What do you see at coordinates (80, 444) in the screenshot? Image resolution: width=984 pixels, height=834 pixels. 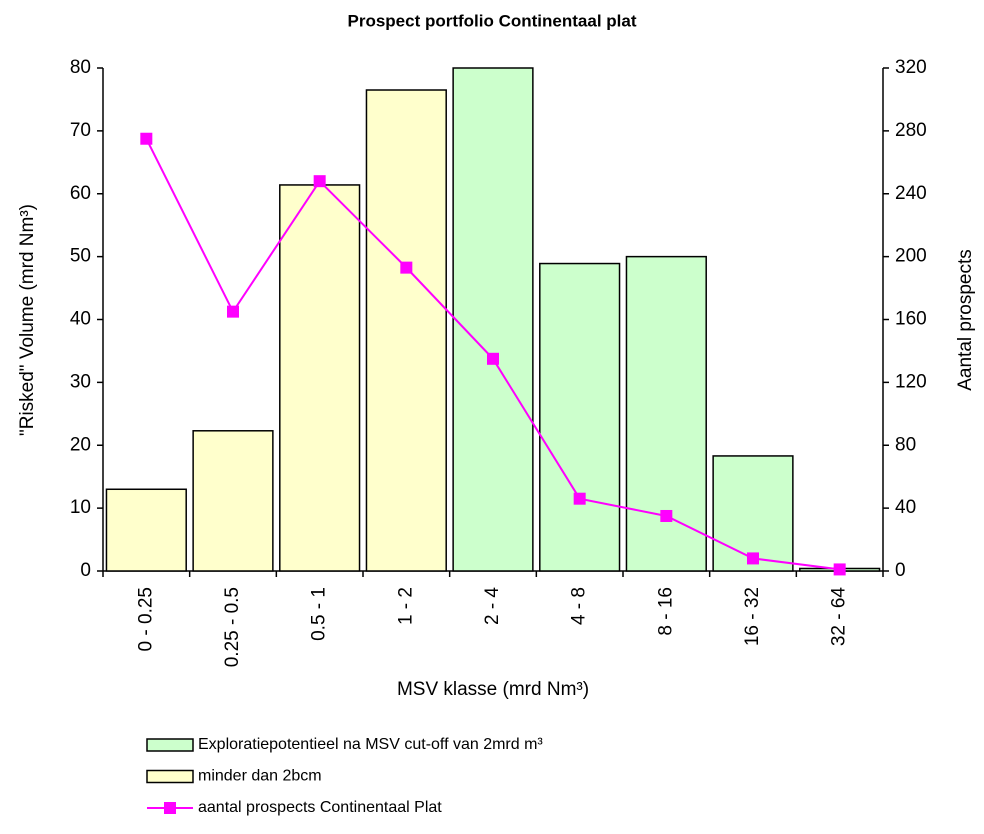 I see `y-tick-label: 20` at bounding box center [80, 444].